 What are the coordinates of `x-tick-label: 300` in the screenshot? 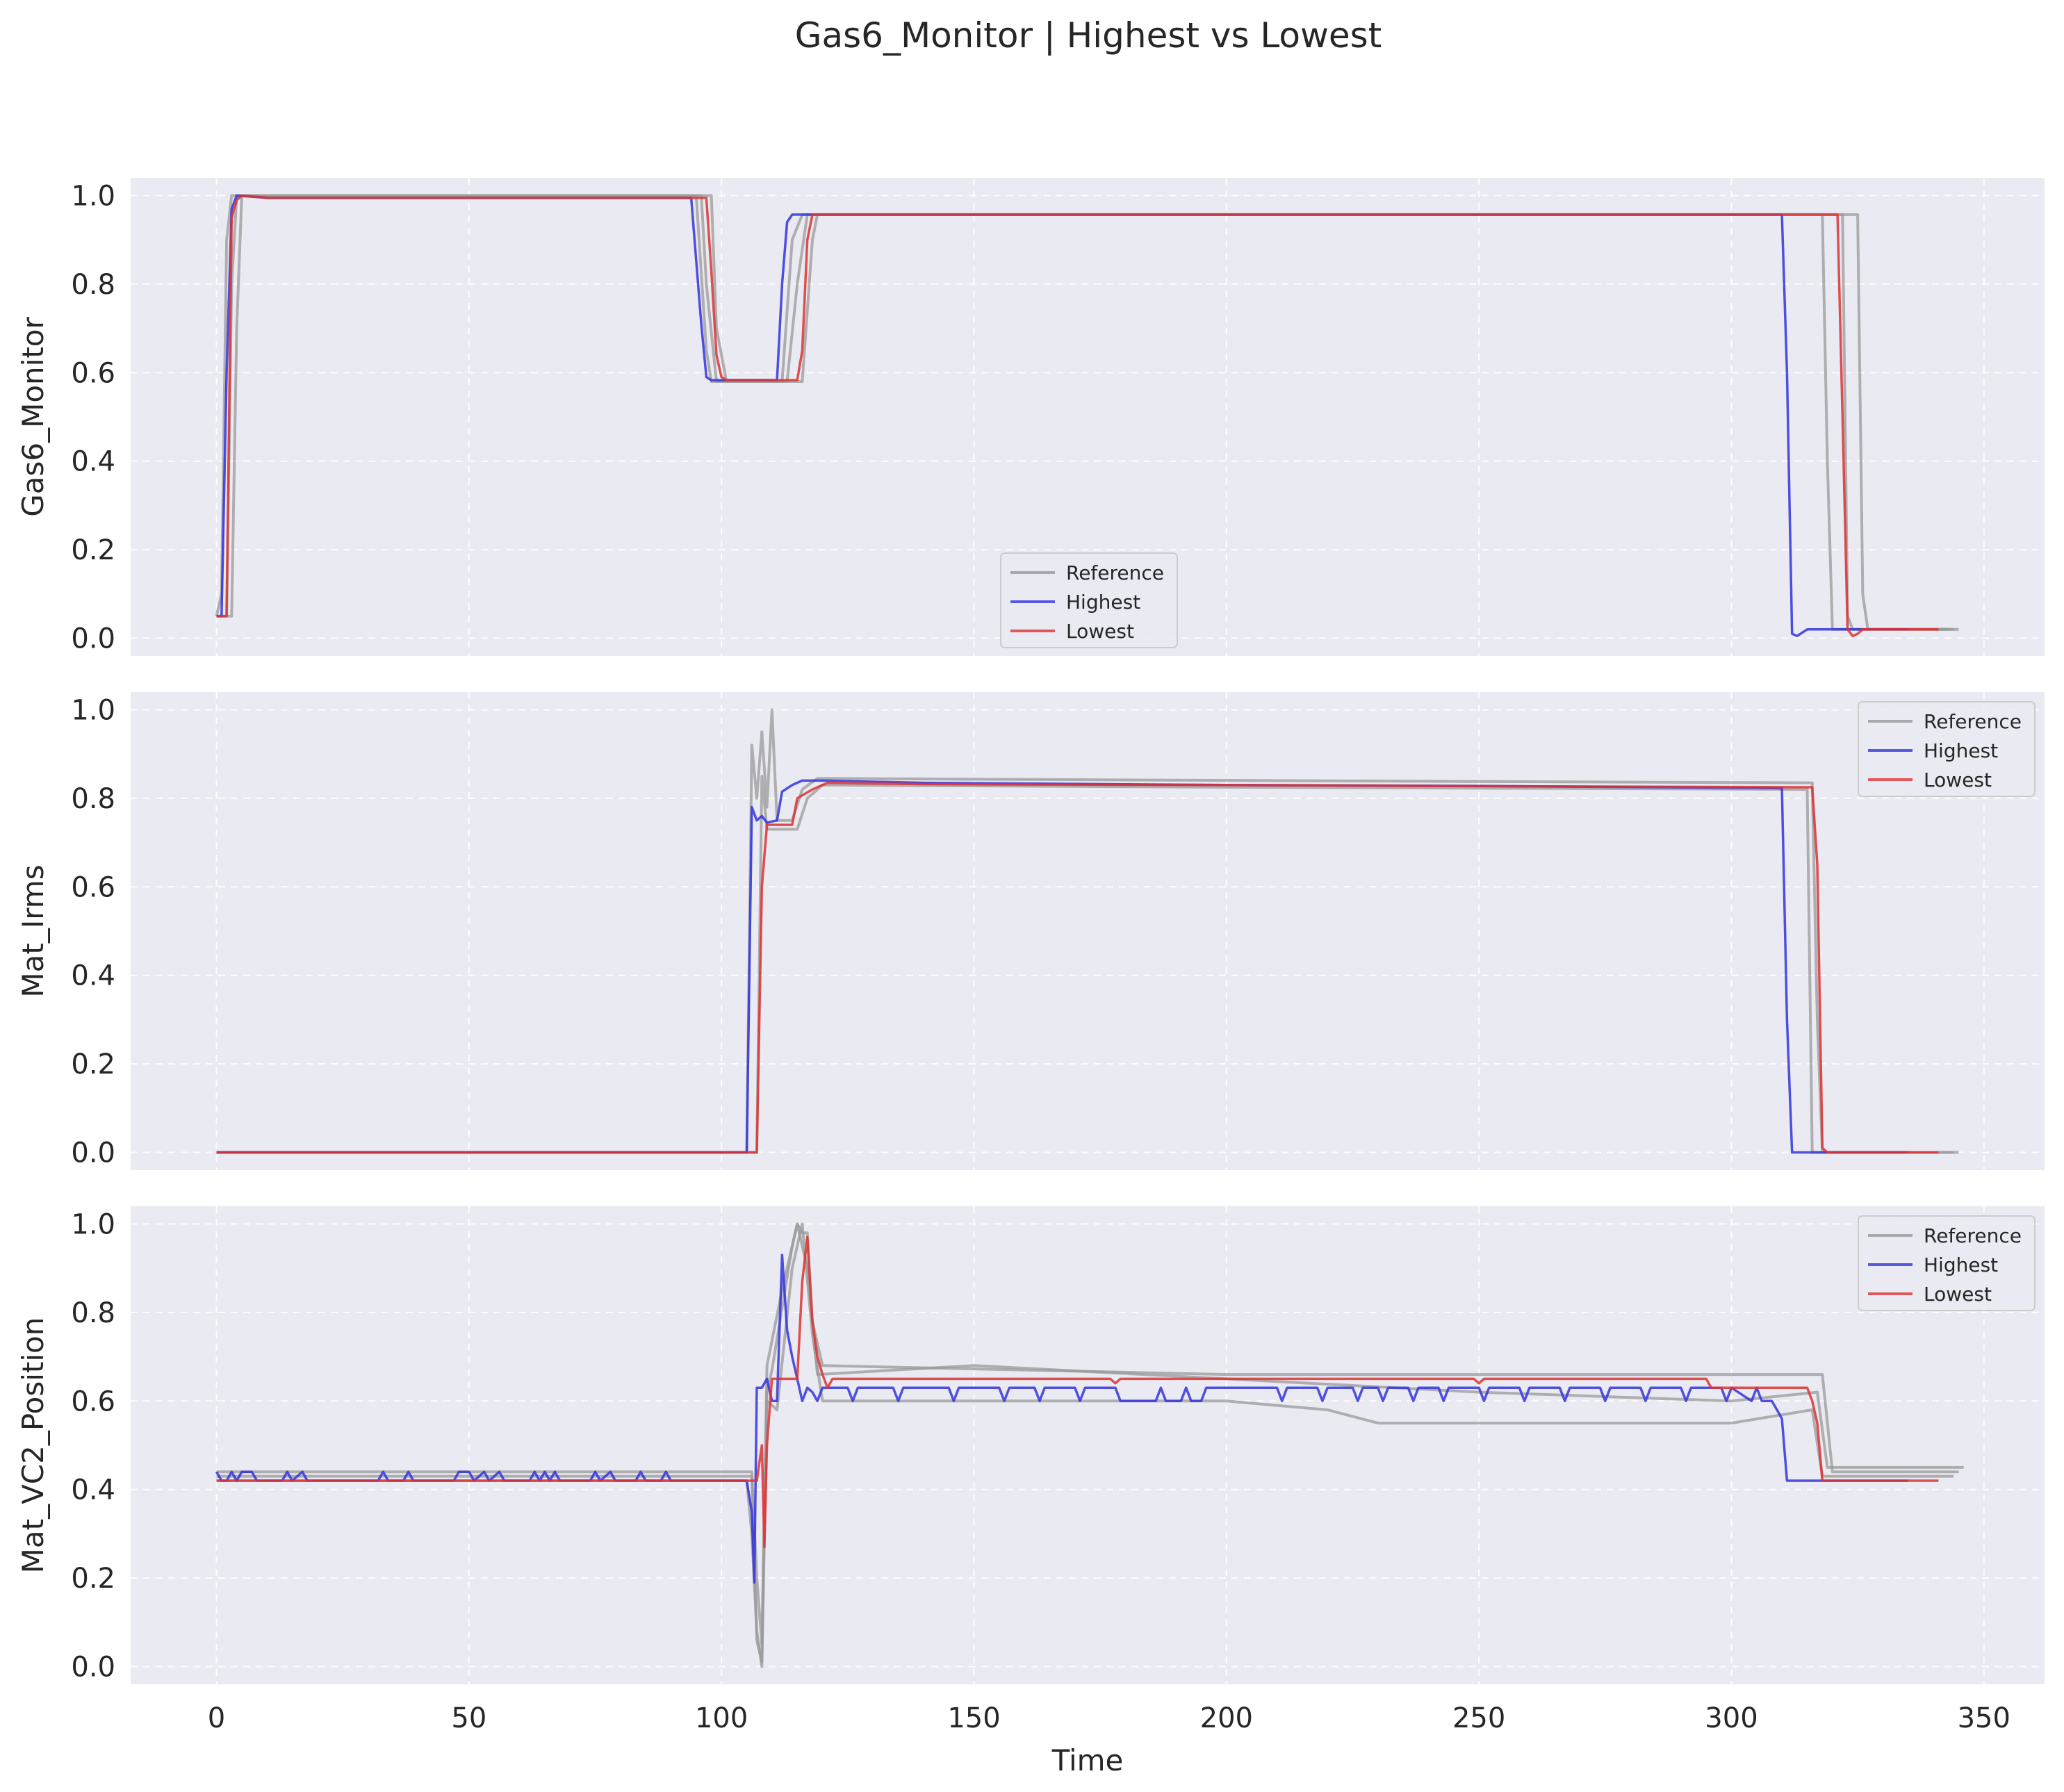 It's located at (1731, 1718).